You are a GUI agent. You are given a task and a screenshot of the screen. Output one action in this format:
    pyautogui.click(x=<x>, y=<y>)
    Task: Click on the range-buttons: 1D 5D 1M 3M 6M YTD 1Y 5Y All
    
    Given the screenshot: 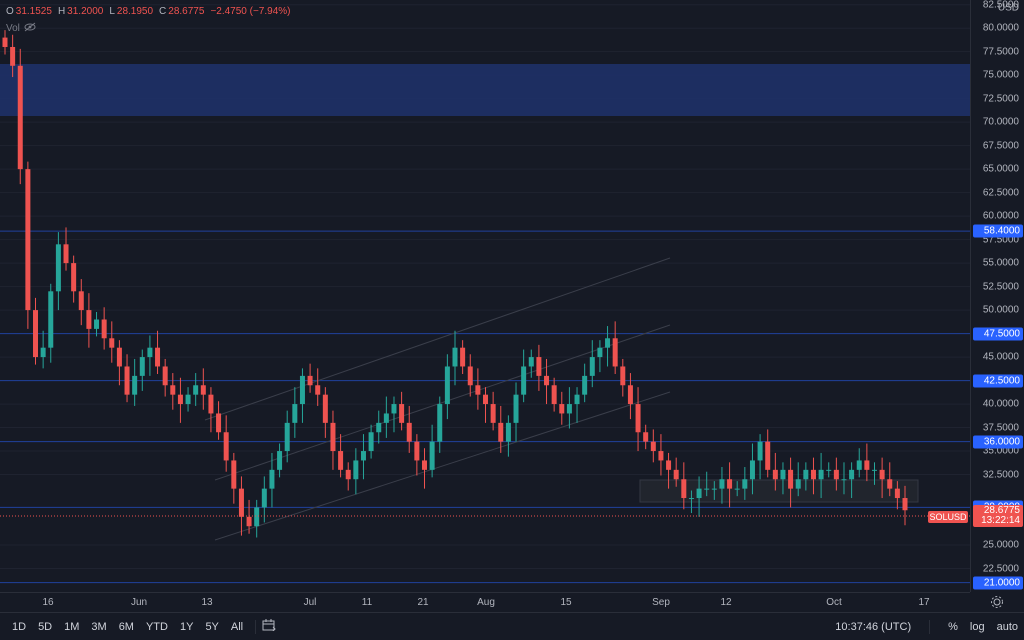 What is the action you would take?
    pyautogui.click(x=127, y=627)
    